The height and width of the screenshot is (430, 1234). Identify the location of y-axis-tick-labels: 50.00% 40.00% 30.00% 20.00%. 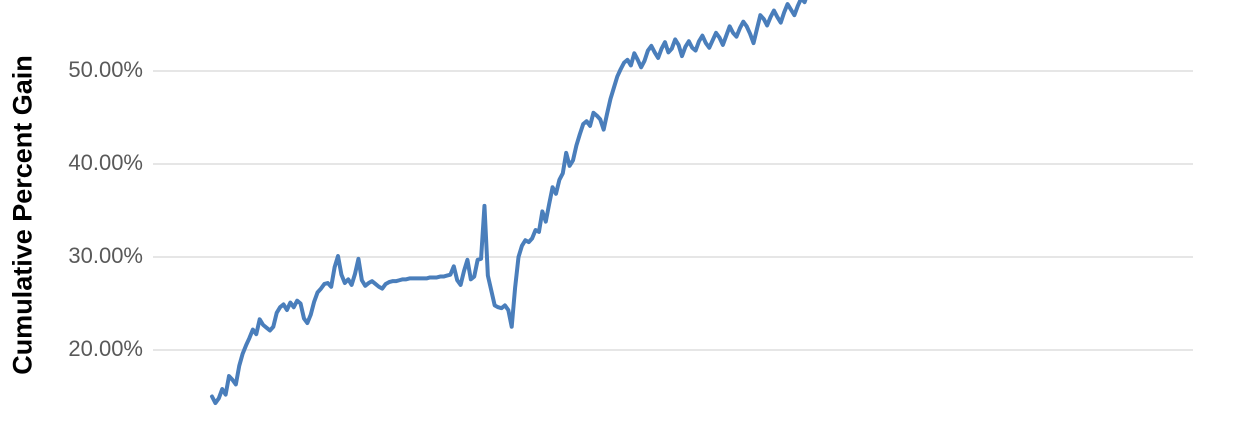
(95, 215).